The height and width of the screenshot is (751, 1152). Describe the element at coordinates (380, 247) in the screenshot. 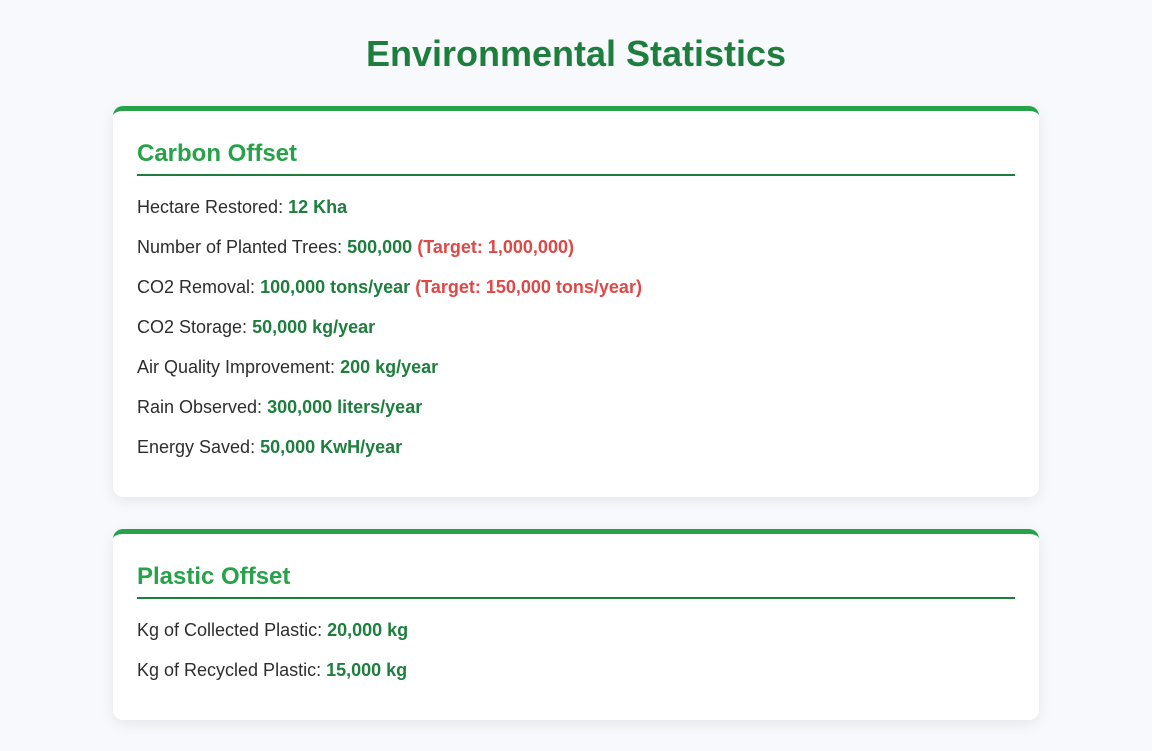

I see `stat-value: 500,000` at that location.